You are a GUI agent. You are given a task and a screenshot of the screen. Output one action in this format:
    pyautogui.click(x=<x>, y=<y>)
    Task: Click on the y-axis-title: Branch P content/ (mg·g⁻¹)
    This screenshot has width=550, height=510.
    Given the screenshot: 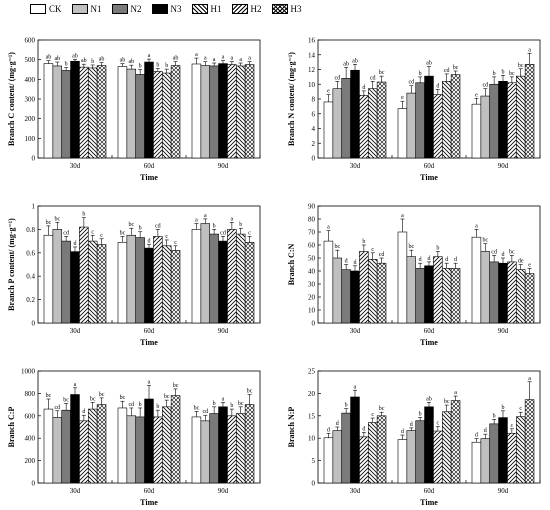 What is the action you would take?
    pyautogui.click(x=11, y=264)
    